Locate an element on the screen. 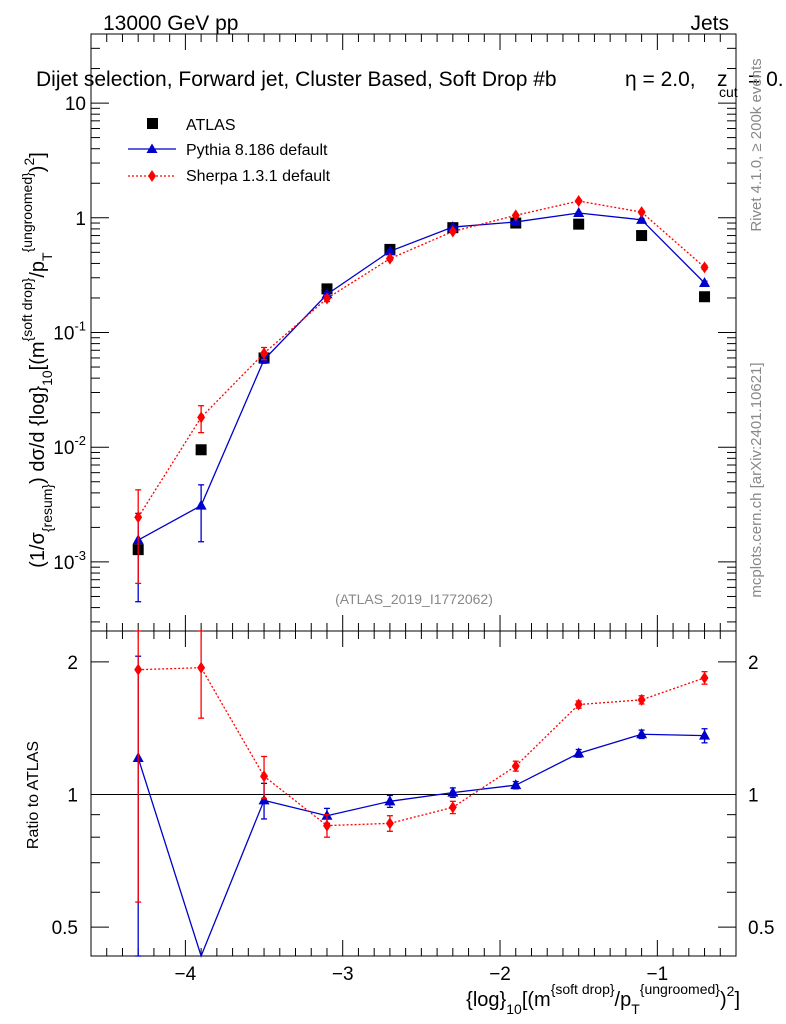 This screenshot has height=1024, width=786. param-z-value-label: = 0. is located at coordinates (766, 79).